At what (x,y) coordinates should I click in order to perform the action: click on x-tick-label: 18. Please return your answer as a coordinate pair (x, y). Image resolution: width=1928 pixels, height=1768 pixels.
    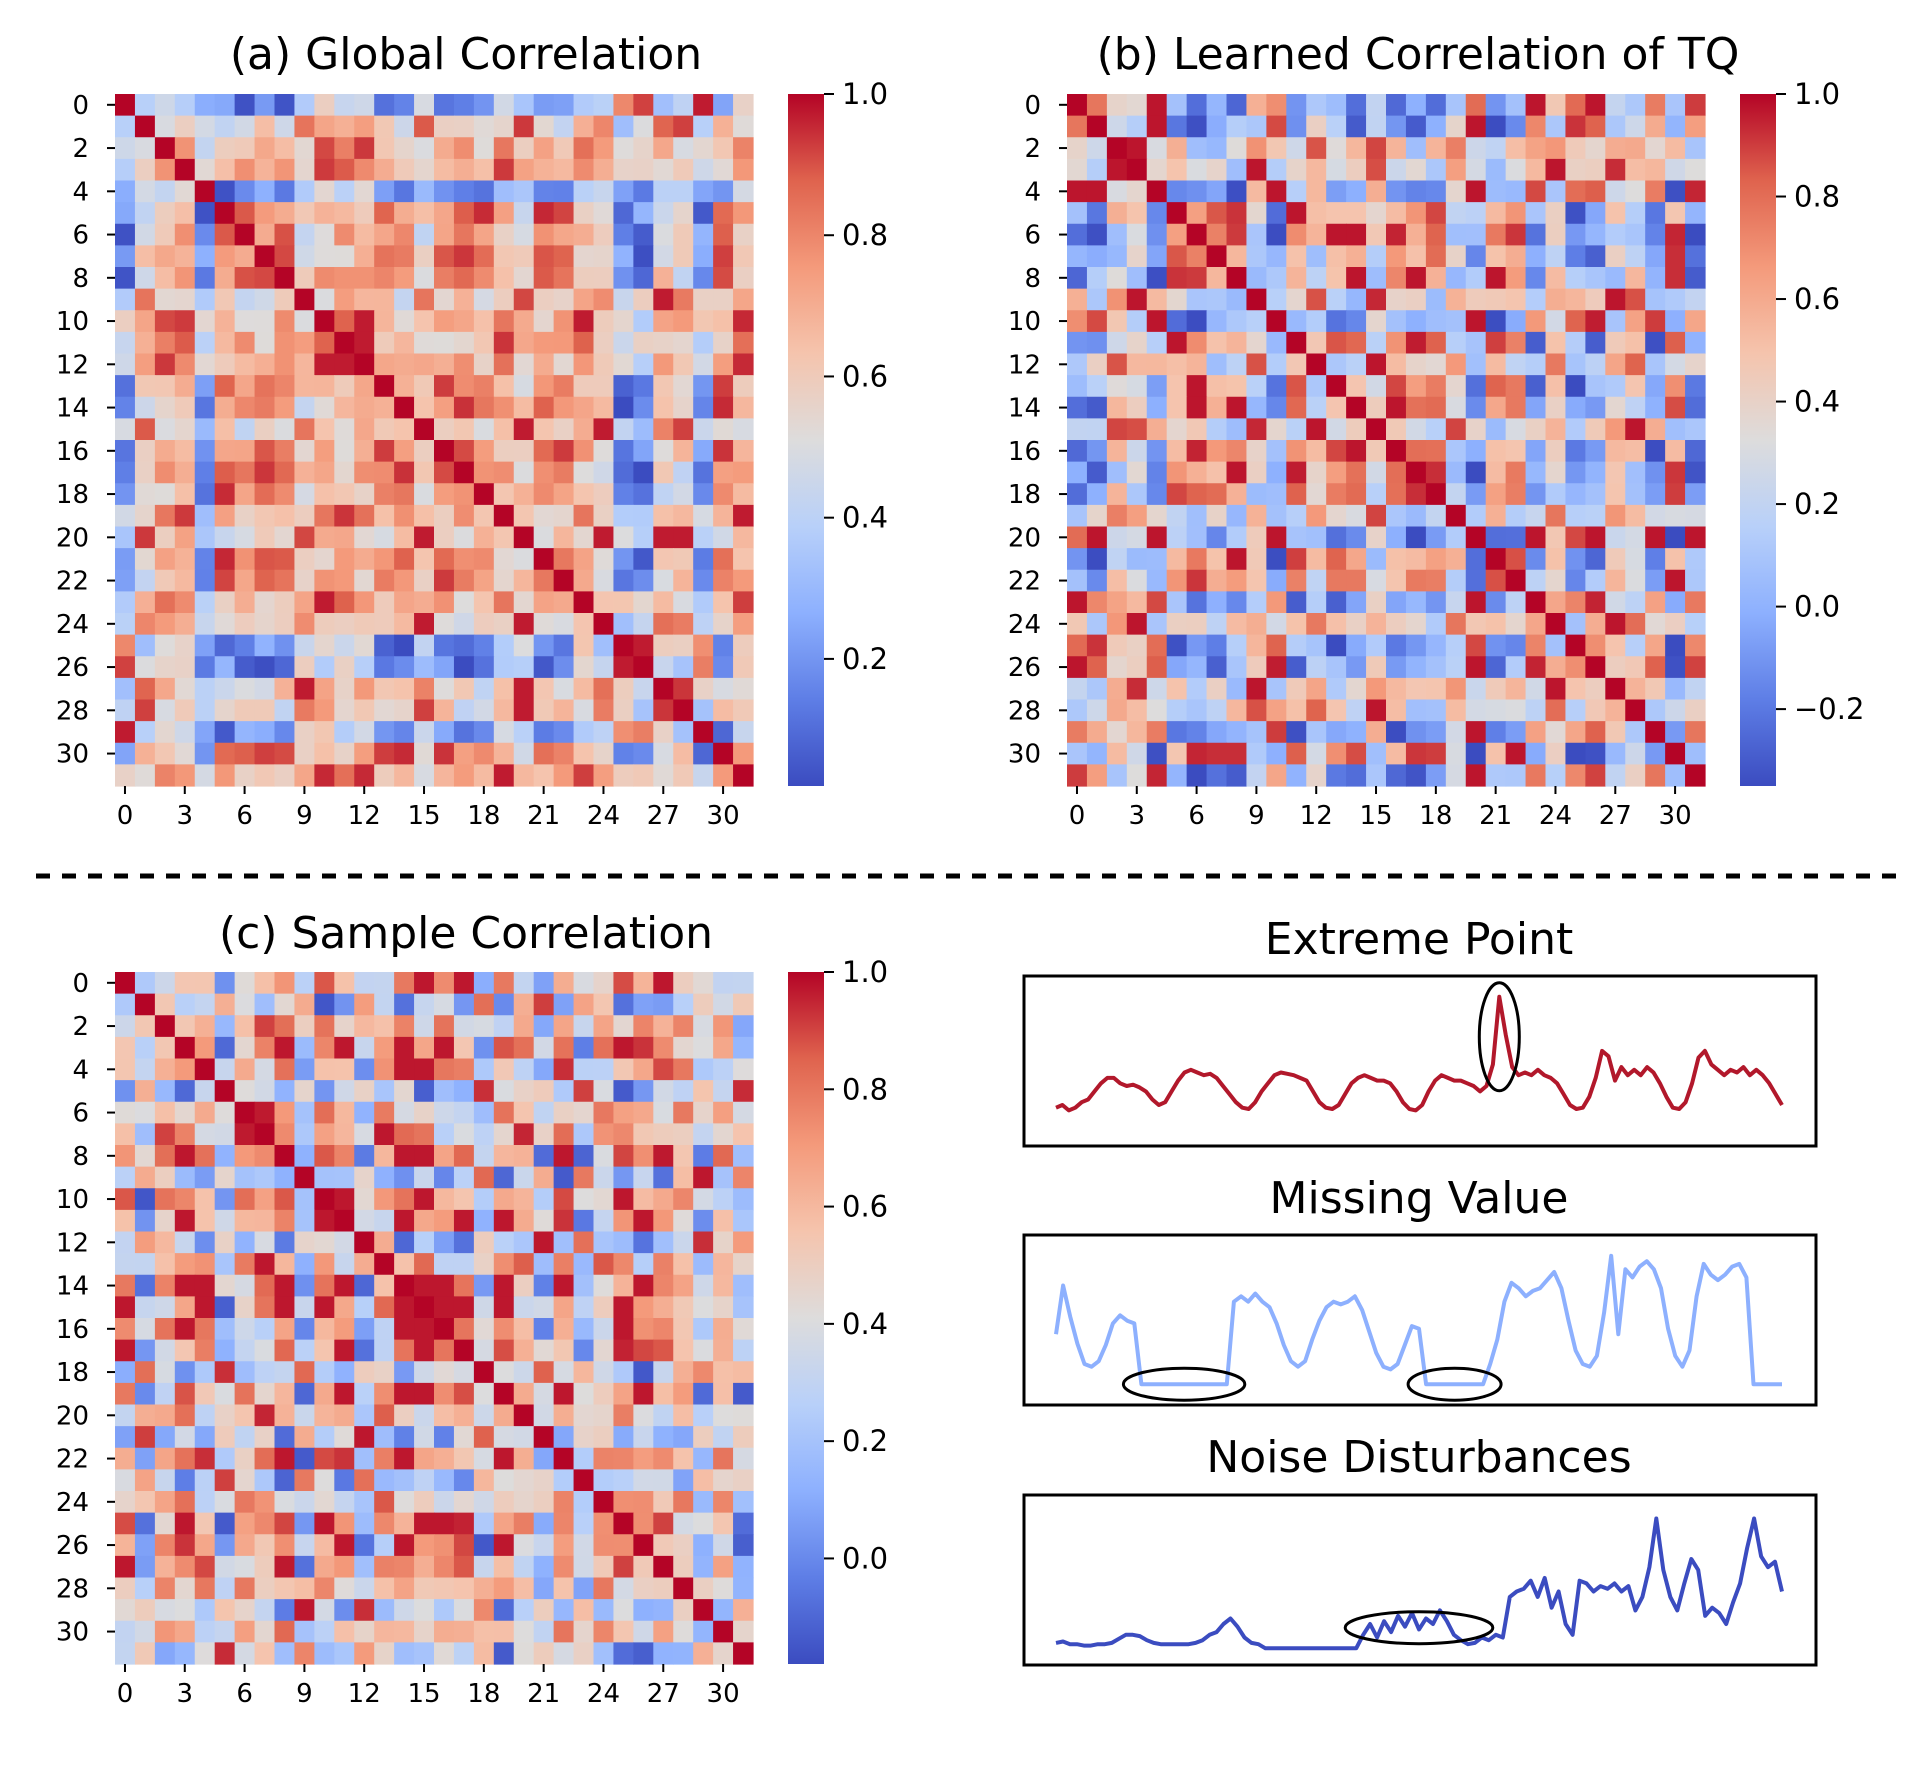
    Looking at the image, I should click on (483, 1694).